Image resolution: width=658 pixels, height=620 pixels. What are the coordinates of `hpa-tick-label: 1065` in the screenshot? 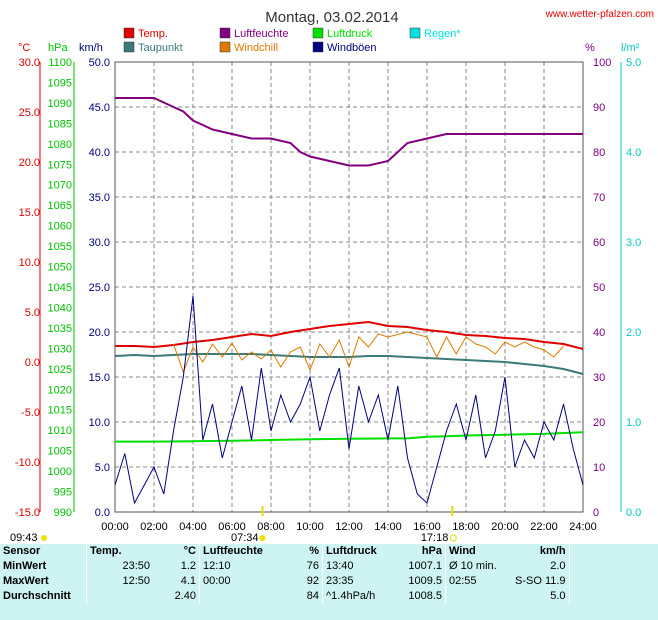 It's located at (60, 206).